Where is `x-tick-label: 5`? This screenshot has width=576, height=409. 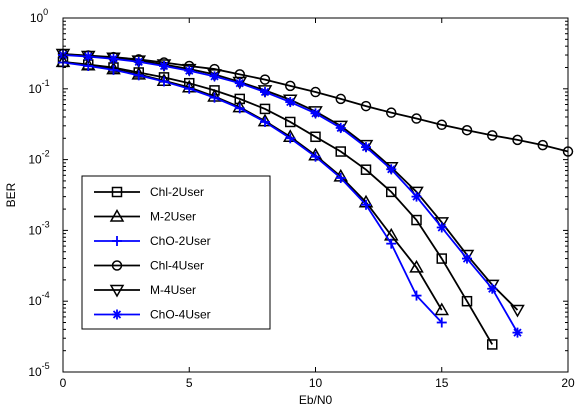
x-tick-label: 5 is located at coordinates (189, 383).